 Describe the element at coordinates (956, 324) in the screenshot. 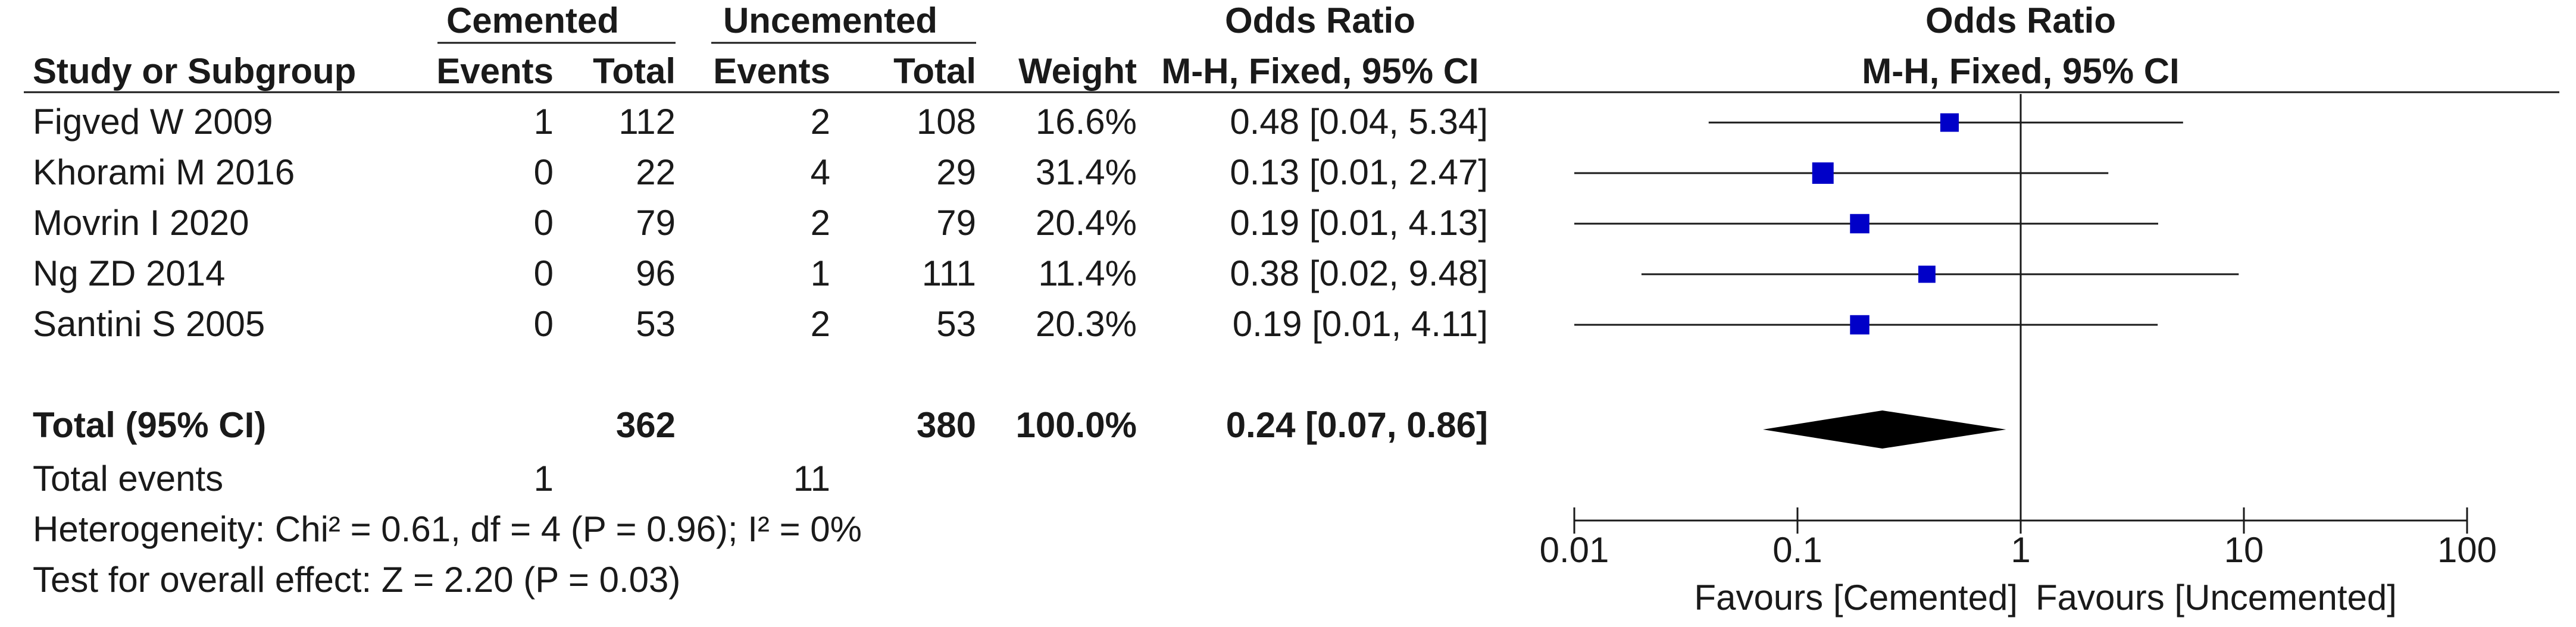

I see `total2-cell: 53` at that location.